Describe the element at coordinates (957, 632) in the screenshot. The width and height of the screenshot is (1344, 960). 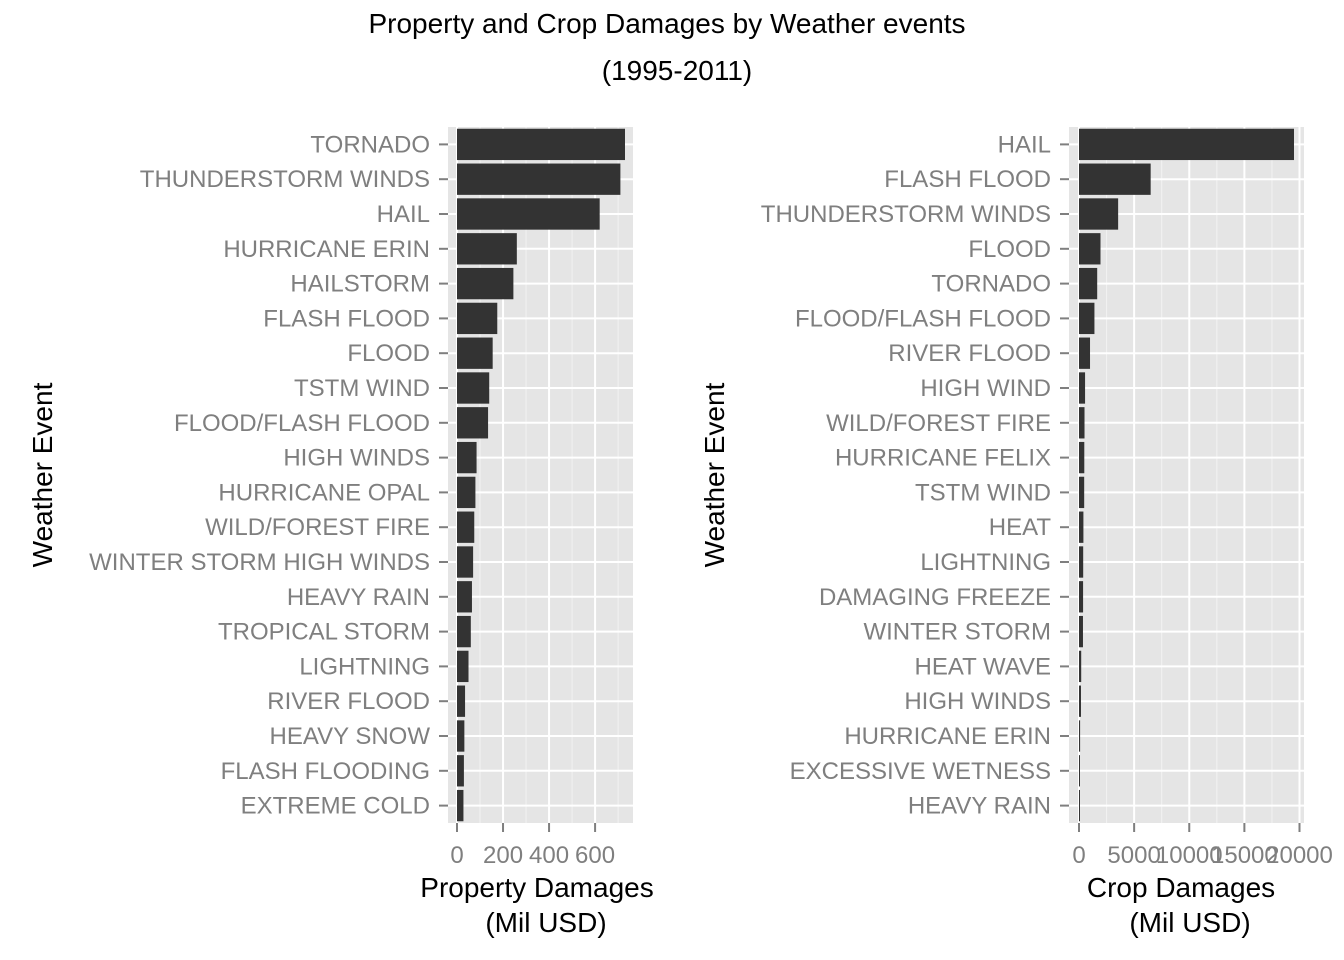
I see `y-tick-label: WINTER STORM` at that location.